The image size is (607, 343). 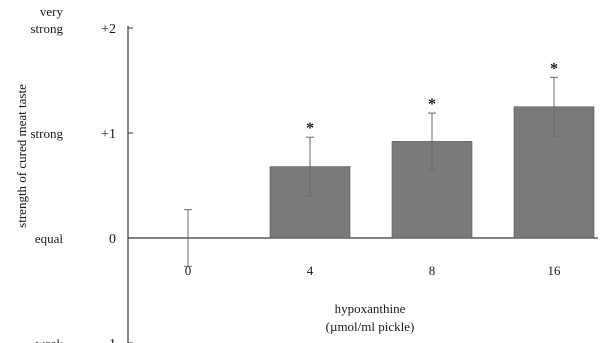 What do you see at coordinates (50, 339) in the screenshot?
I see `y-tick-word-3-0: weak` at bounding box center [50, 339].